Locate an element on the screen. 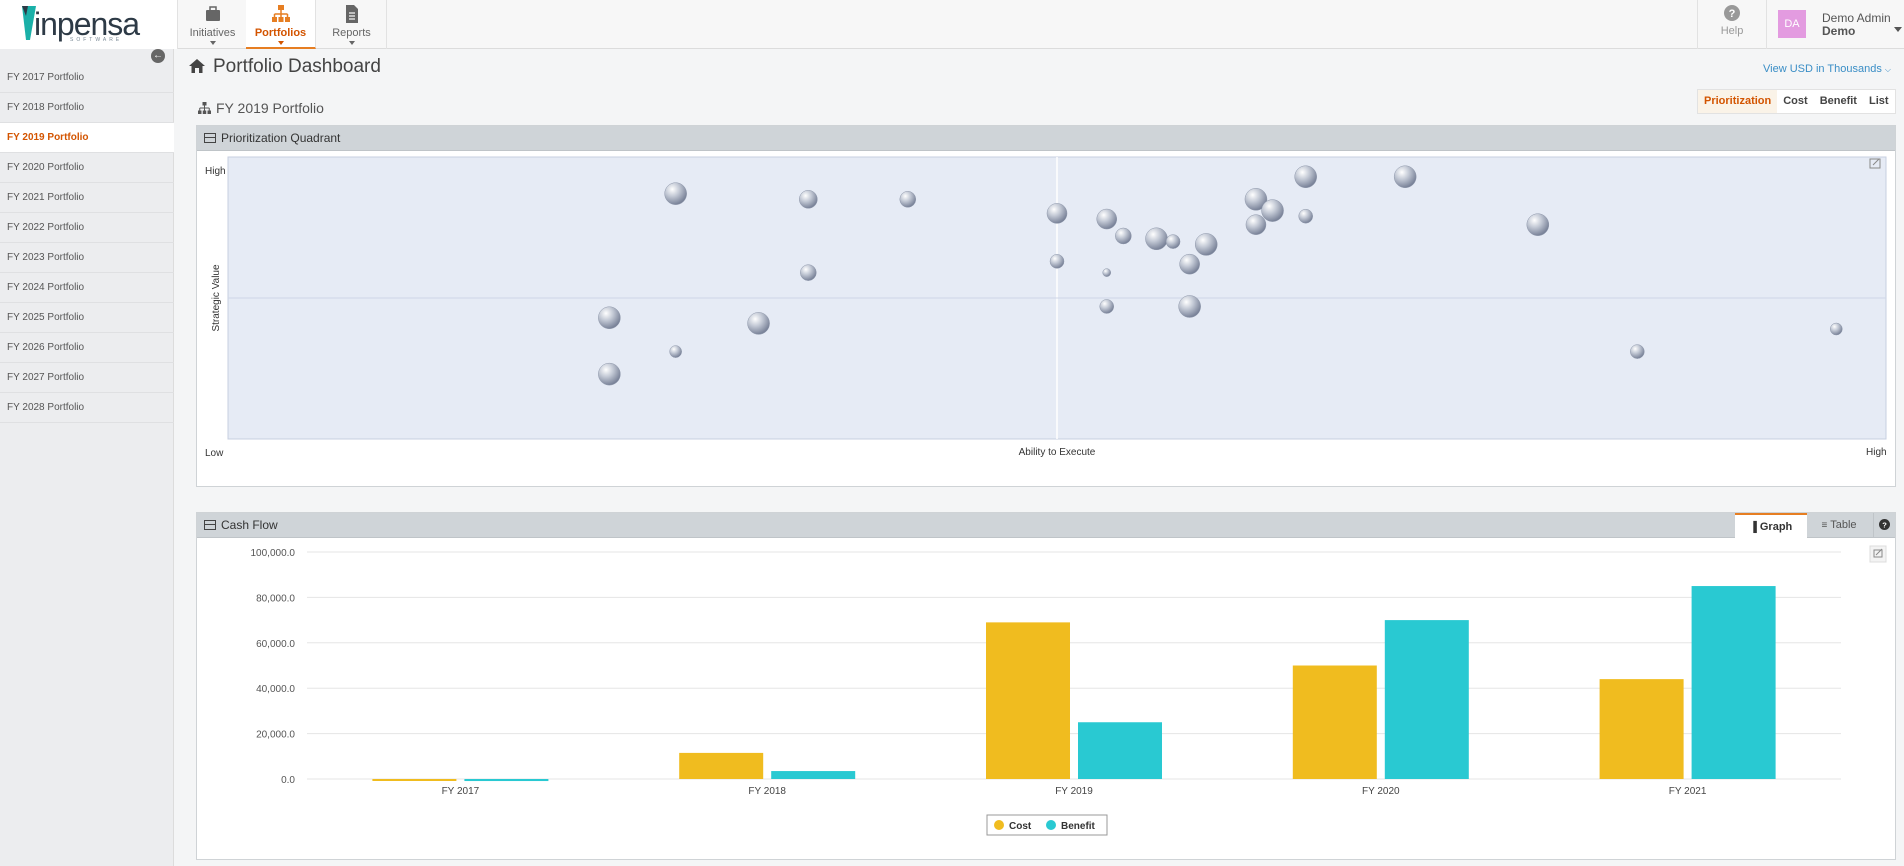 This screenshot has width=1904, height=866. prioritization-panel-header: Prioritization Quadrant is located at coordinates (1046, 138).